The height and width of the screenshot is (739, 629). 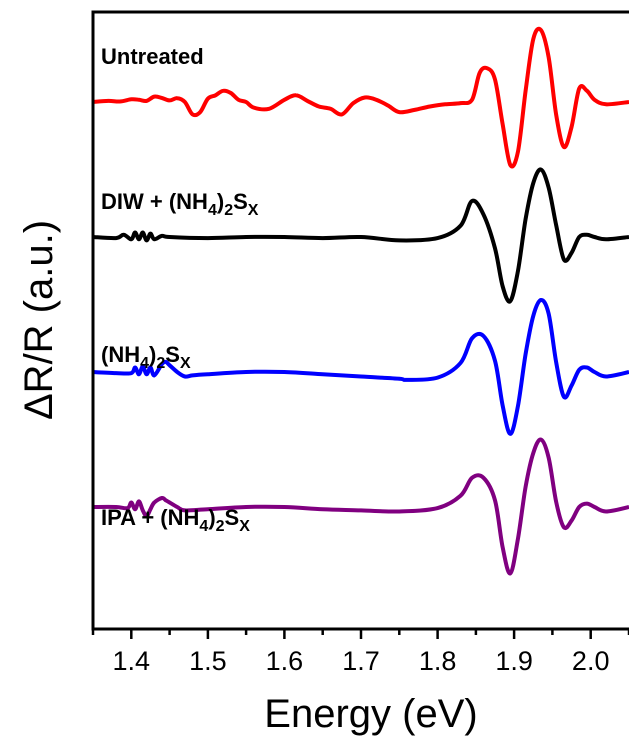 I want to click on series-label-part: (NH, so click(x=120, y=354).